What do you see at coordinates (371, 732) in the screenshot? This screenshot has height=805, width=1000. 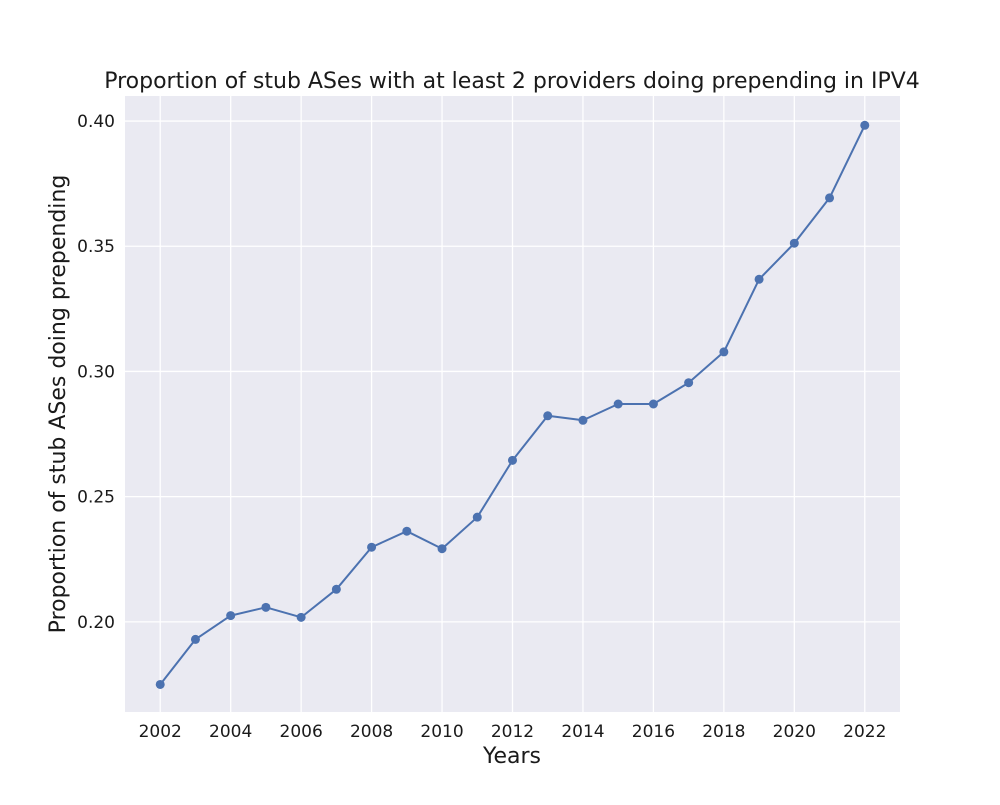 I see `x-tick-label: 2008` at bounding box center [371, 732].